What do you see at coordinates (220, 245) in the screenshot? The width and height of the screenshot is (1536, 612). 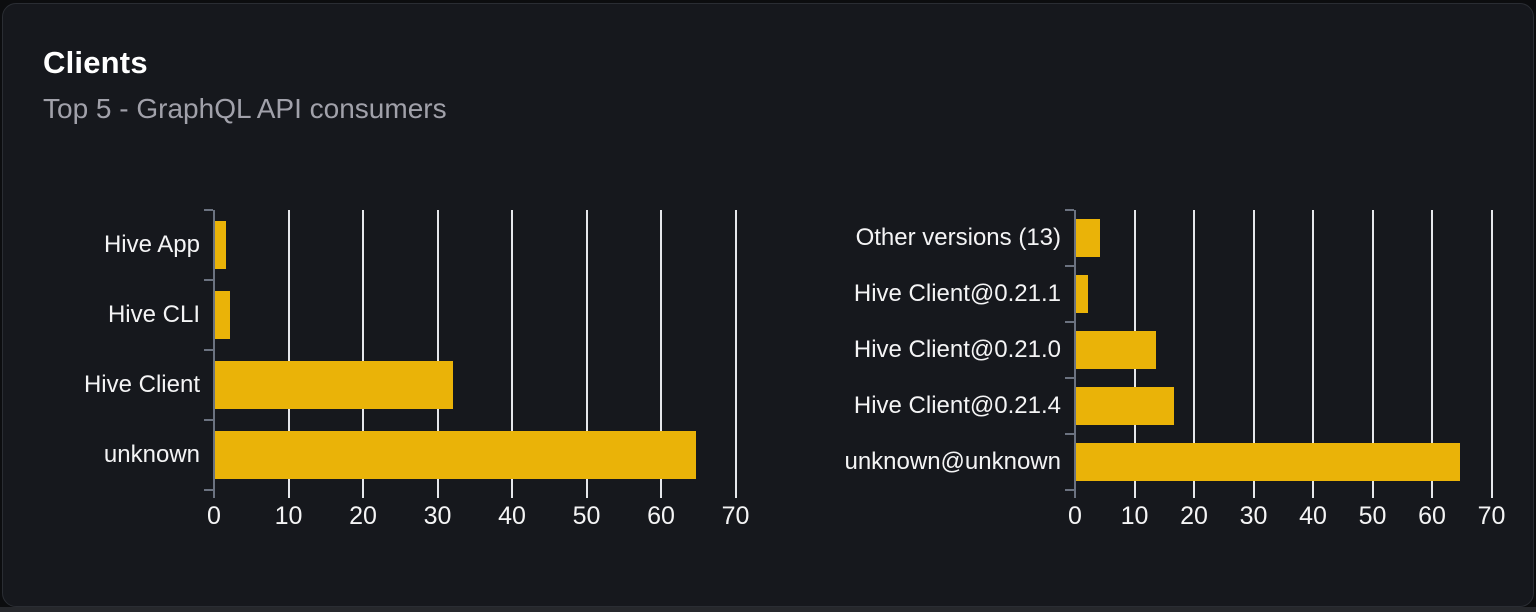 I see `bar-hive-app` at bounding box center [220, 245].